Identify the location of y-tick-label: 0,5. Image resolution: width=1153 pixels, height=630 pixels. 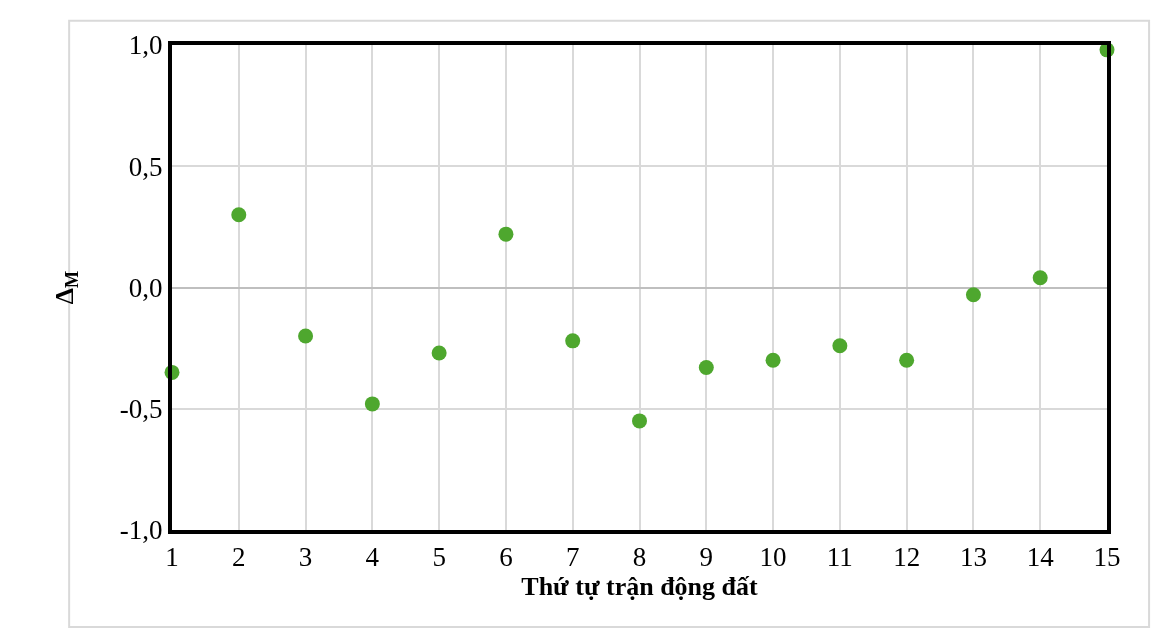
(145, 166).